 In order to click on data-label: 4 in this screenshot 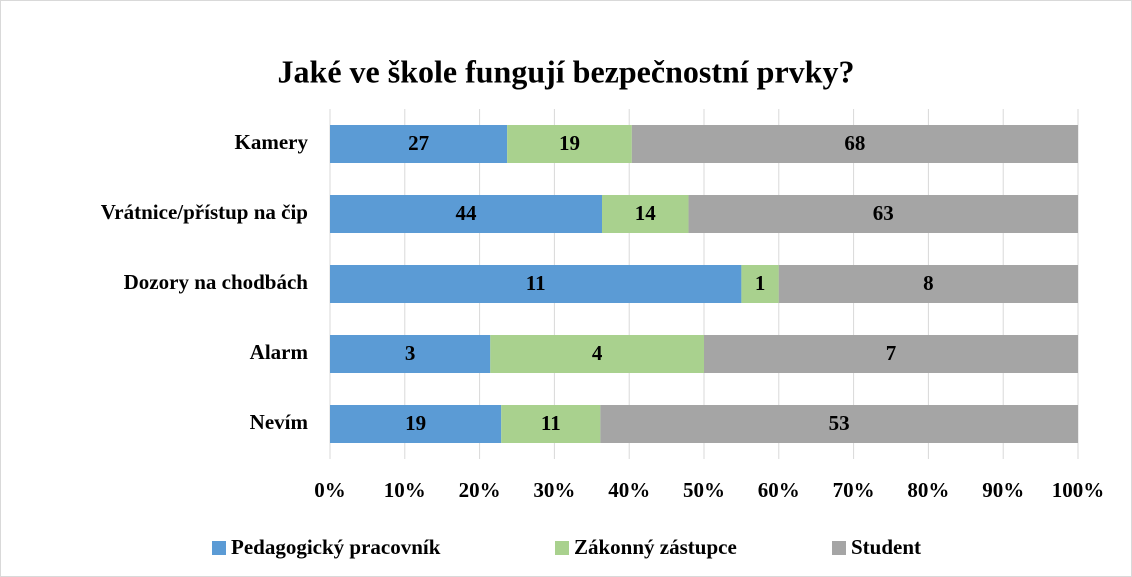, I will do `click(597, 353)`.